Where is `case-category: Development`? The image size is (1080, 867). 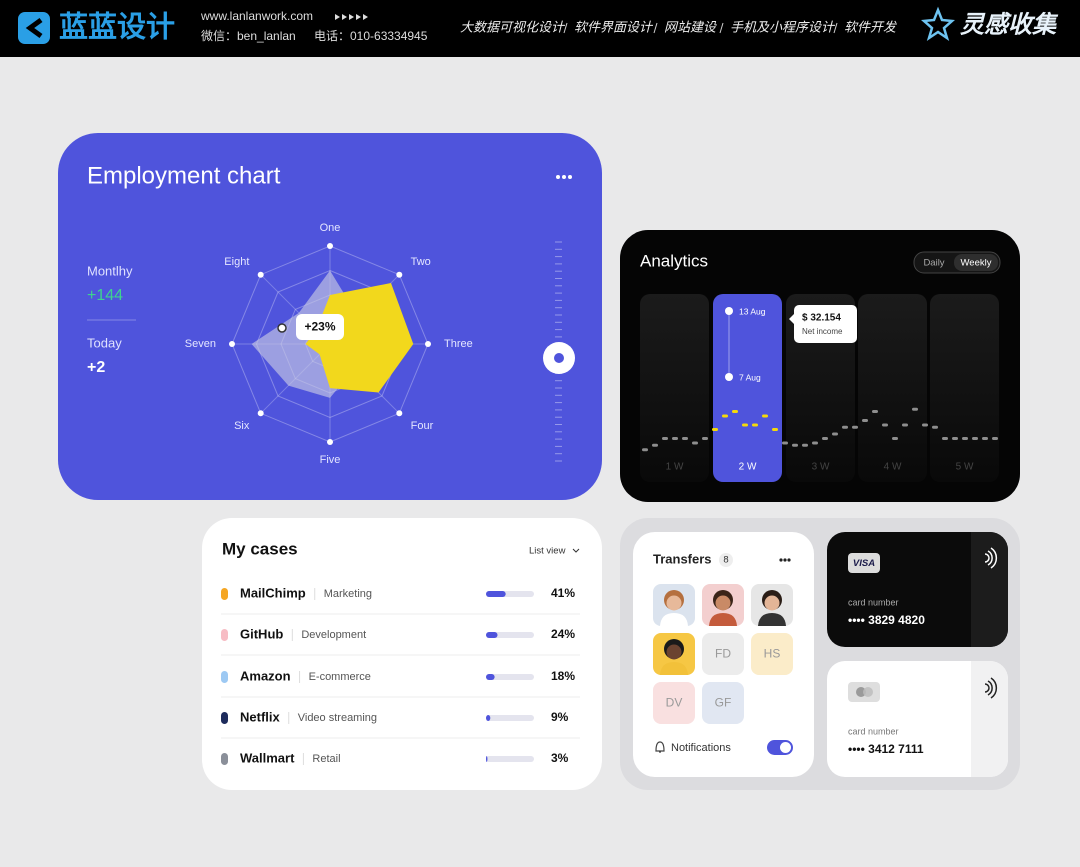 case-category: Development is located at coordinates (333, 635).